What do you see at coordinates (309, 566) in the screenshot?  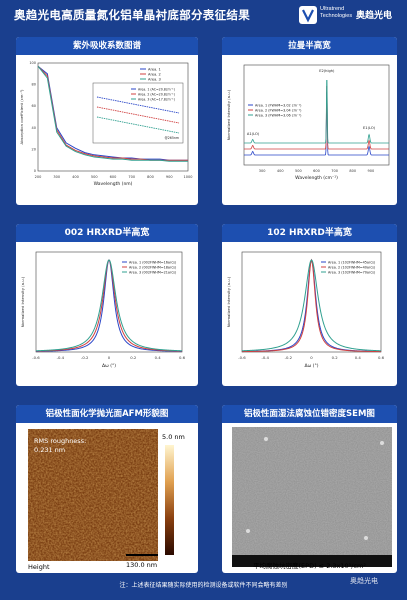 I see `sem-caption: 平均腐蚀坑密度(EPD) ≤ 2.3x10⁵/cm²` at bounding box center [309, 566].